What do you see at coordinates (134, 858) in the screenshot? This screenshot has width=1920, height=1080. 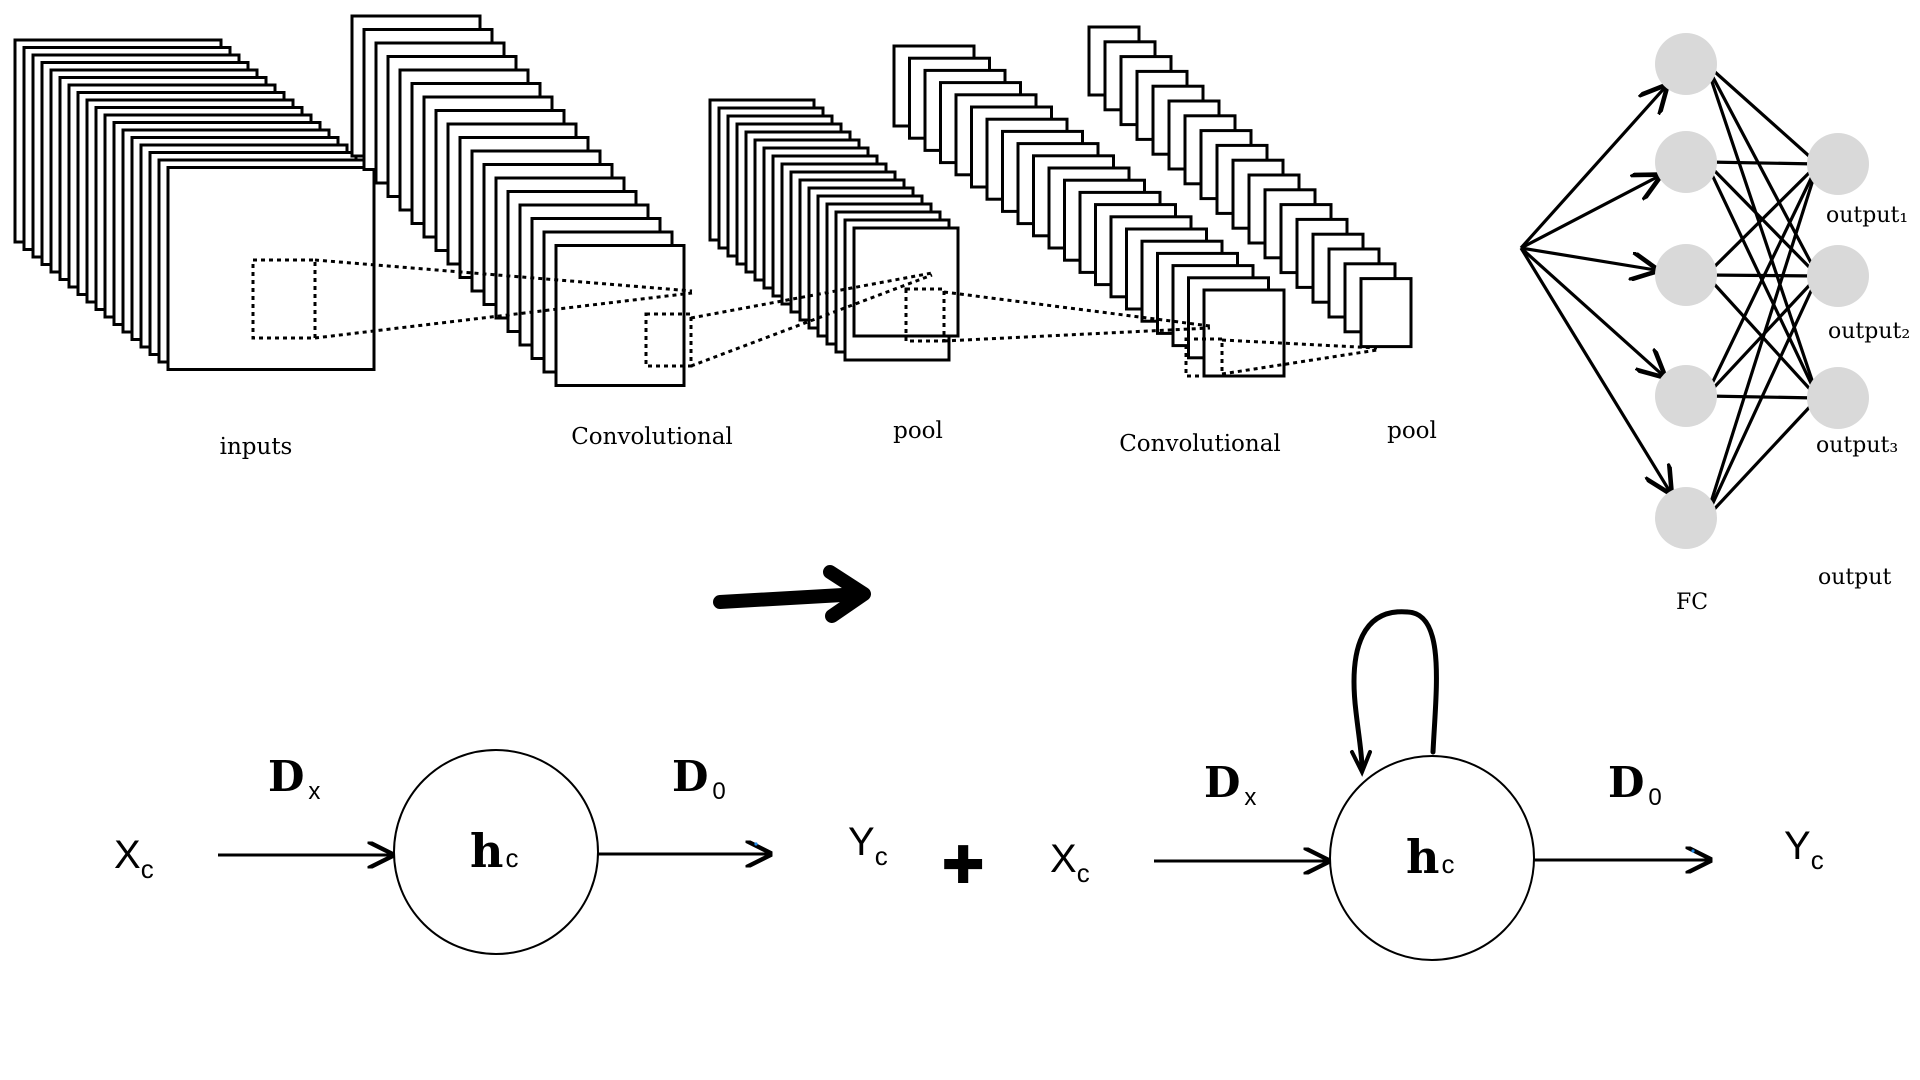 I see `left-input-x: Xc` at bounding box center [134, 858].